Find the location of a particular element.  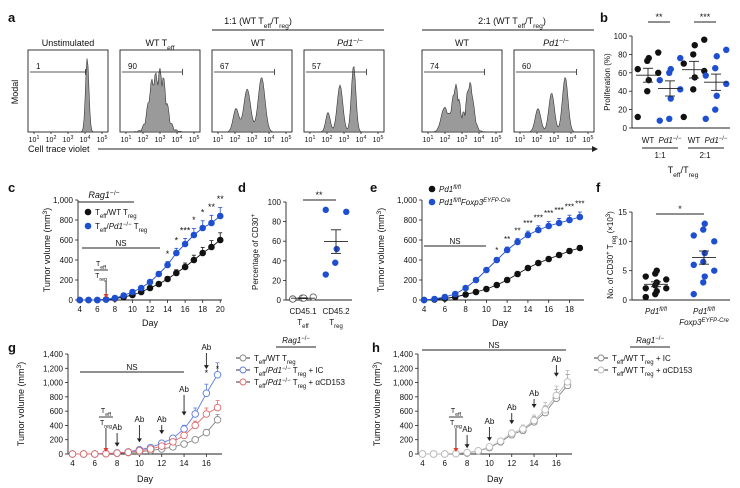

header-pd1-part: −/− is located at coordinates (564, 41).